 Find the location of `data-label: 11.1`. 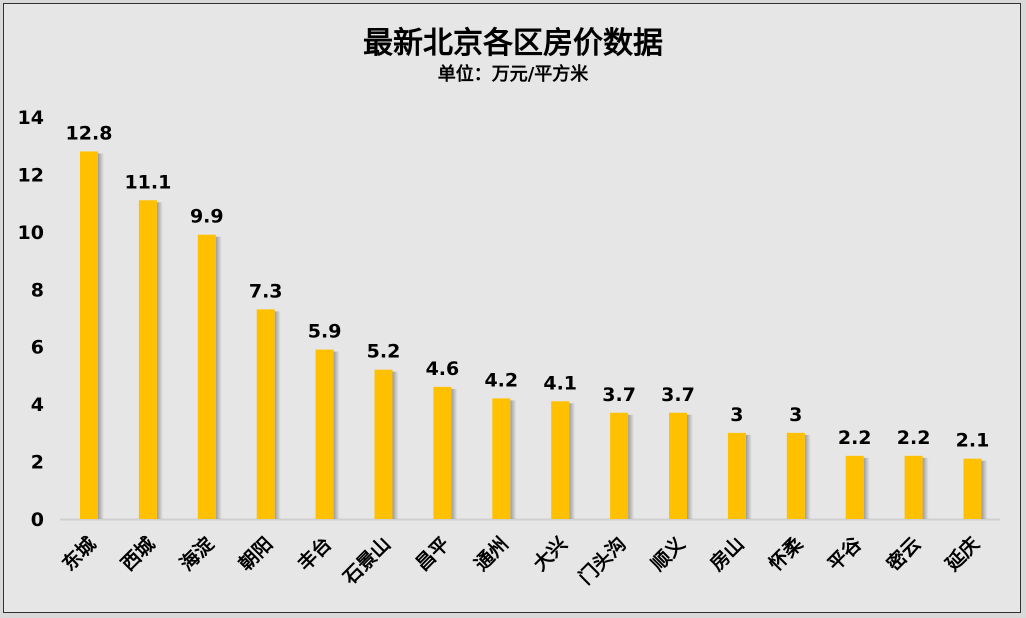

data-label: 11.1 is located at coordinates (147, 182).